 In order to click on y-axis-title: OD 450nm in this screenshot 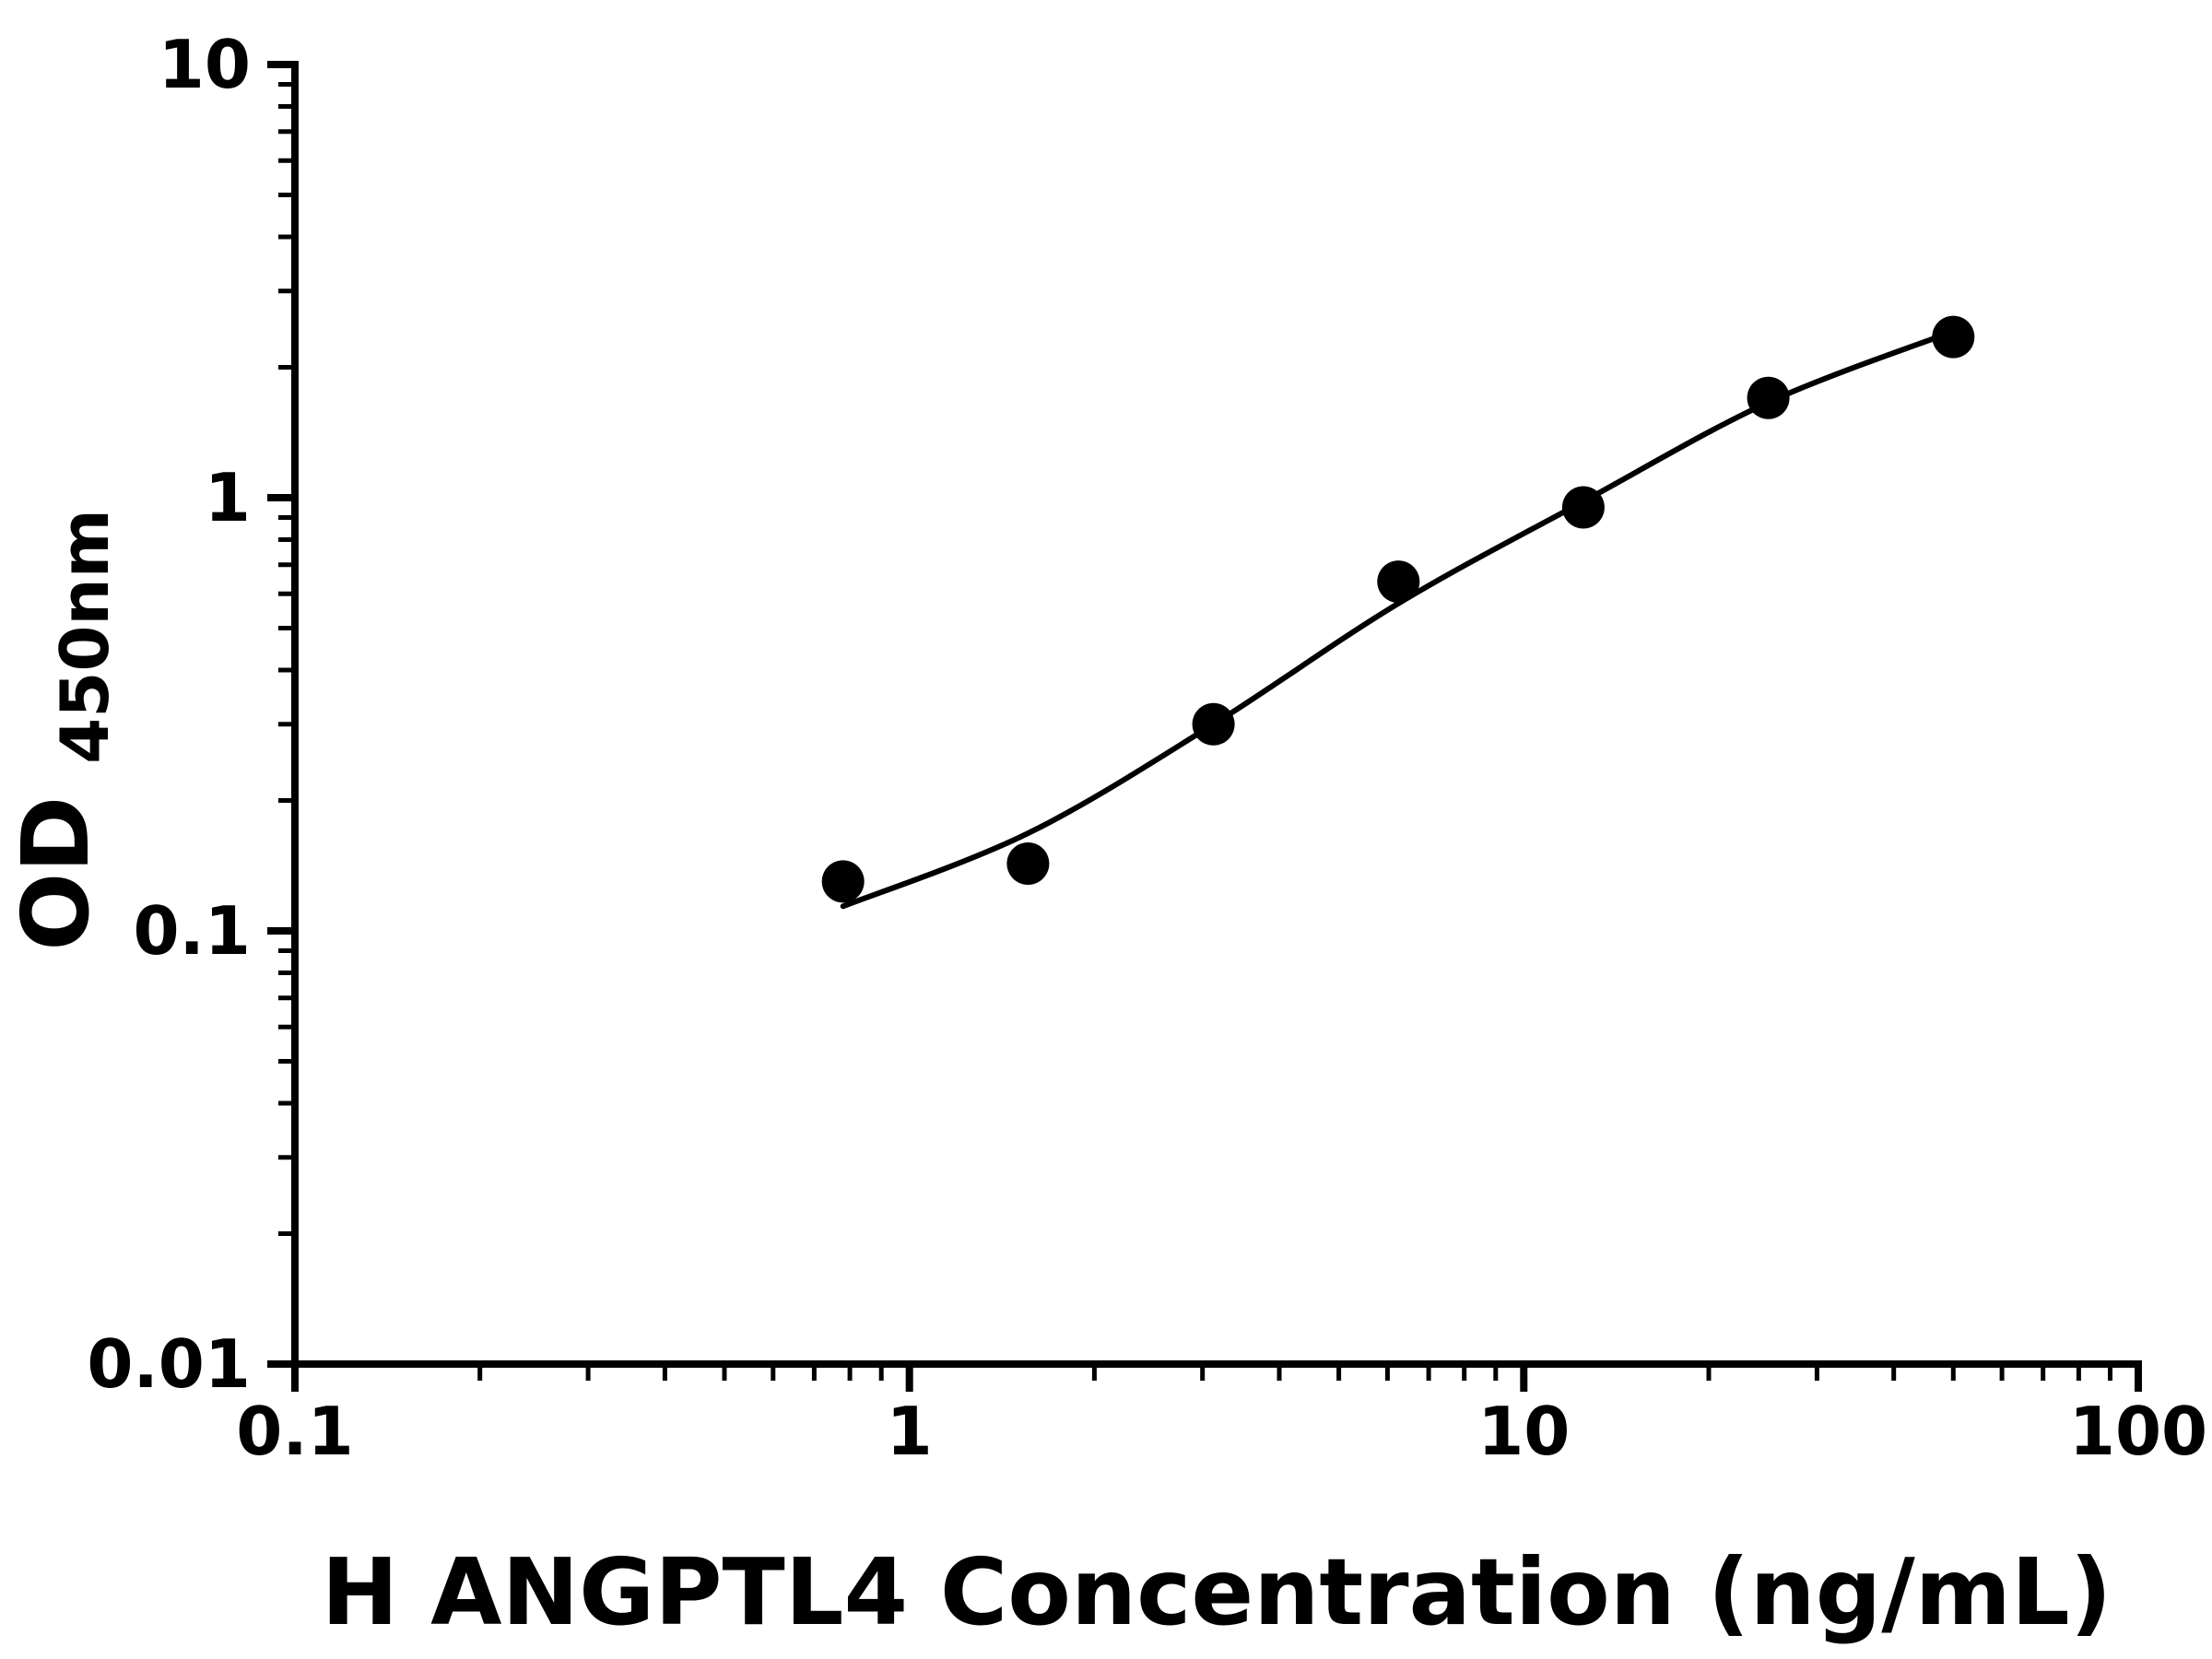, I will do `click(63, 729)`.